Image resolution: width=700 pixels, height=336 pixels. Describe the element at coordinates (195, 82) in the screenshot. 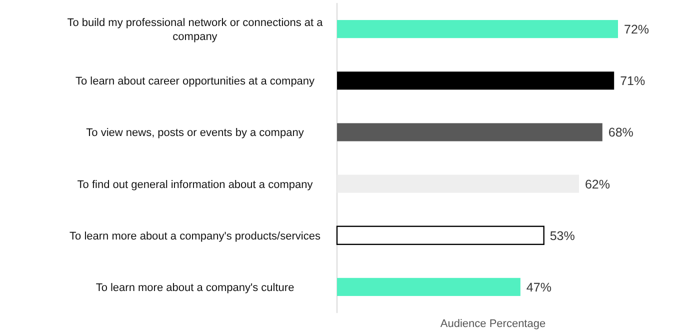

I see `y-tick-label: To learn about career opportunities at a company` at that location.